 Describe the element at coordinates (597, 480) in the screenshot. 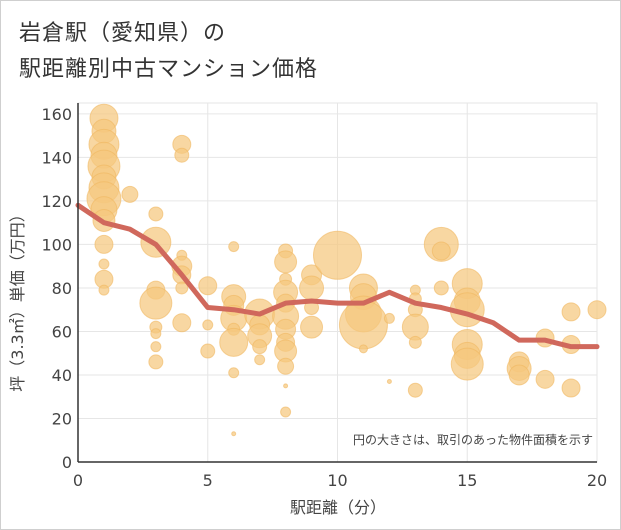

I see `x-tick-label: 20` at that location.